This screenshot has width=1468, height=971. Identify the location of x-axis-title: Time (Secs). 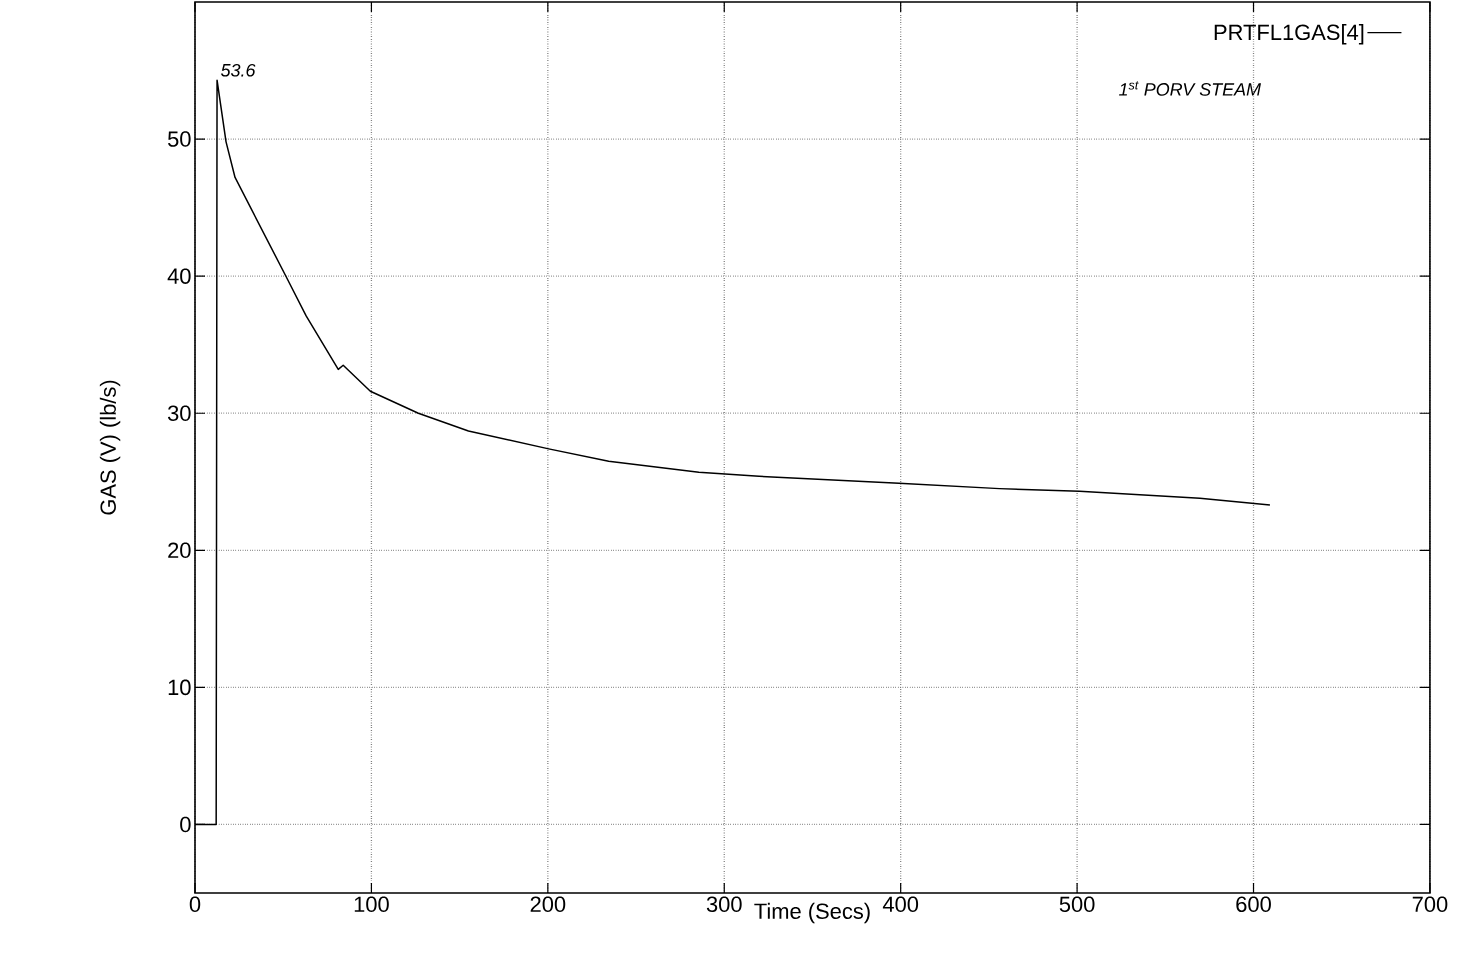
(812, 913).